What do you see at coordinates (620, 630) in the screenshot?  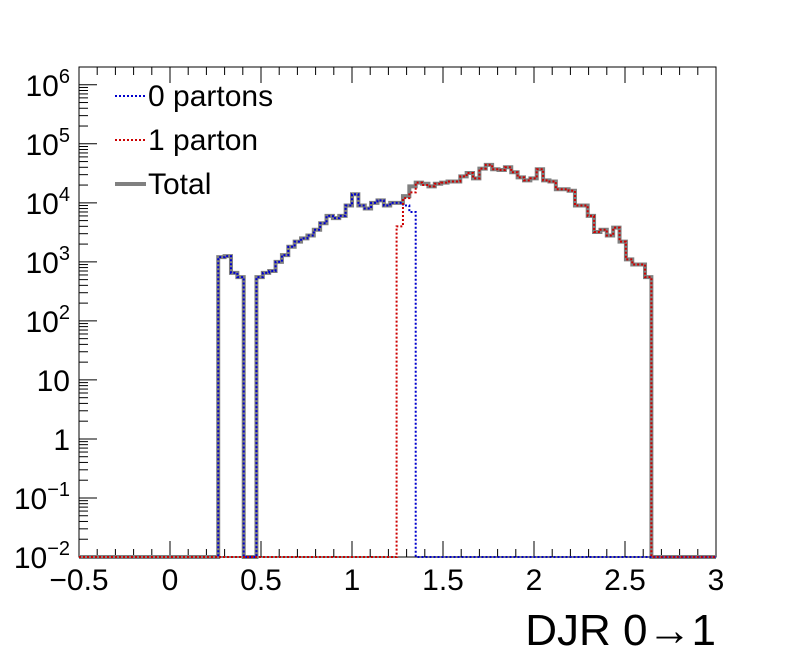 I see `x-axis-title: DJR 0→1` at bounding box center [620, 630].